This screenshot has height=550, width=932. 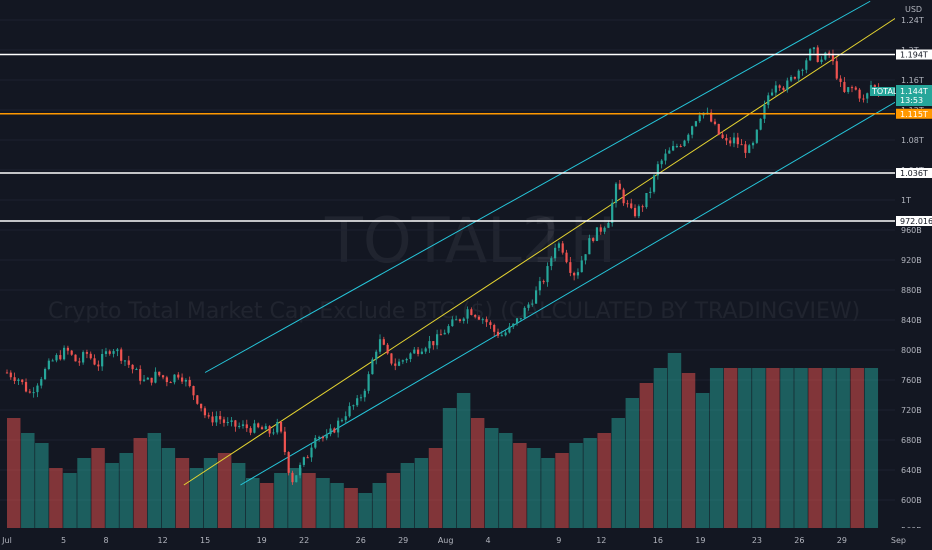 I want to click on time-axis: Jul 5 8 12 15 19 22 26 29 Aug 4 9 12 16 19 23 26 29 Sep, so click(x=453, y=540).